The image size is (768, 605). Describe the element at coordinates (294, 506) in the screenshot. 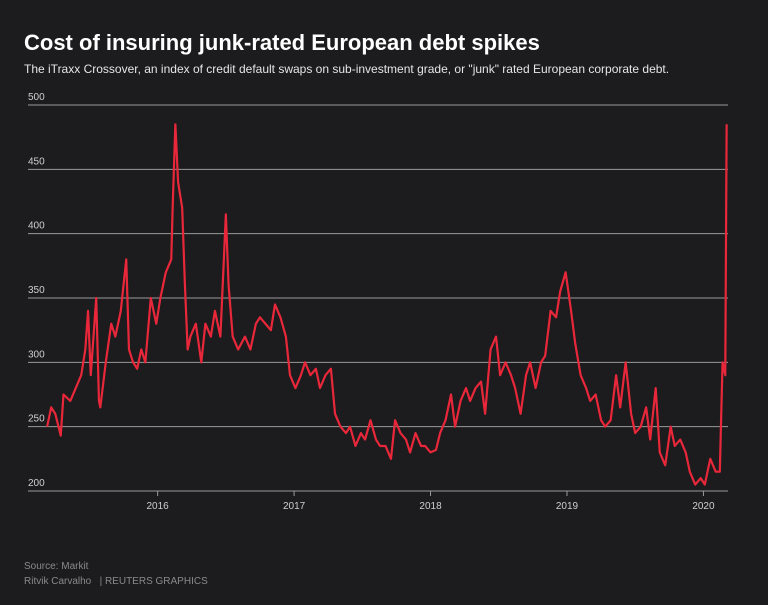

I see `x-tick-label: 2017` at that location.